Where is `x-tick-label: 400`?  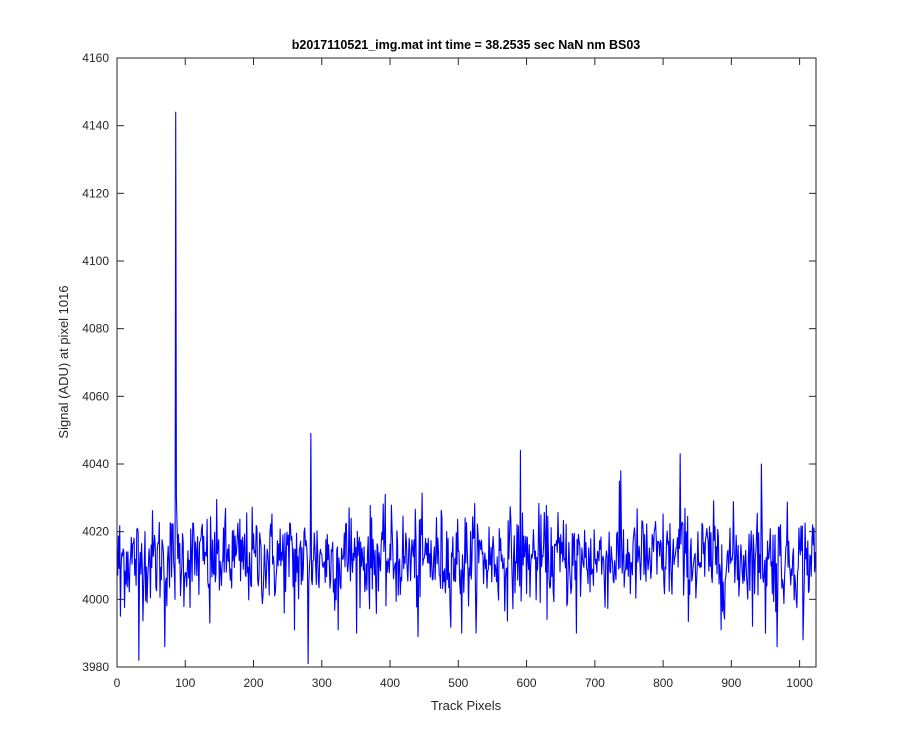
x-tick-label: 400 is located at coordinates (390, 683).